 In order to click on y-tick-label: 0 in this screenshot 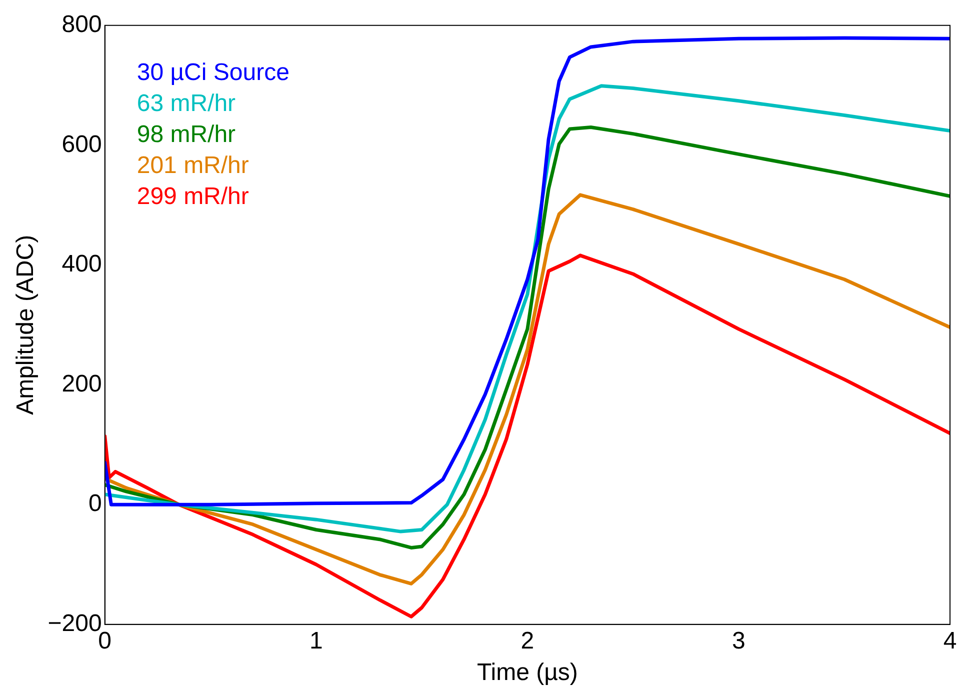, I will do `click(95, 504)`.